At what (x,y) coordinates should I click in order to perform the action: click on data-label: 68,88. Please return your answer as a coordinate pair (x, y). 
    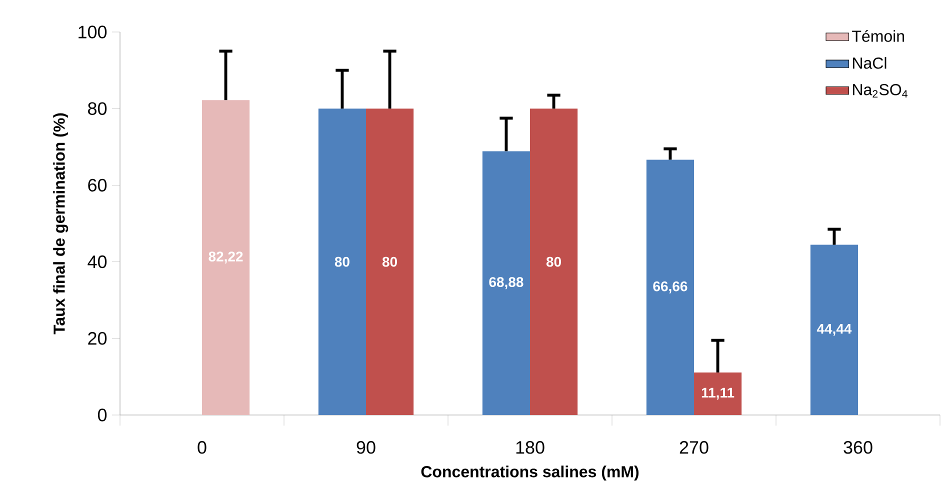
    Looking at the image, I should click on (506, 283).